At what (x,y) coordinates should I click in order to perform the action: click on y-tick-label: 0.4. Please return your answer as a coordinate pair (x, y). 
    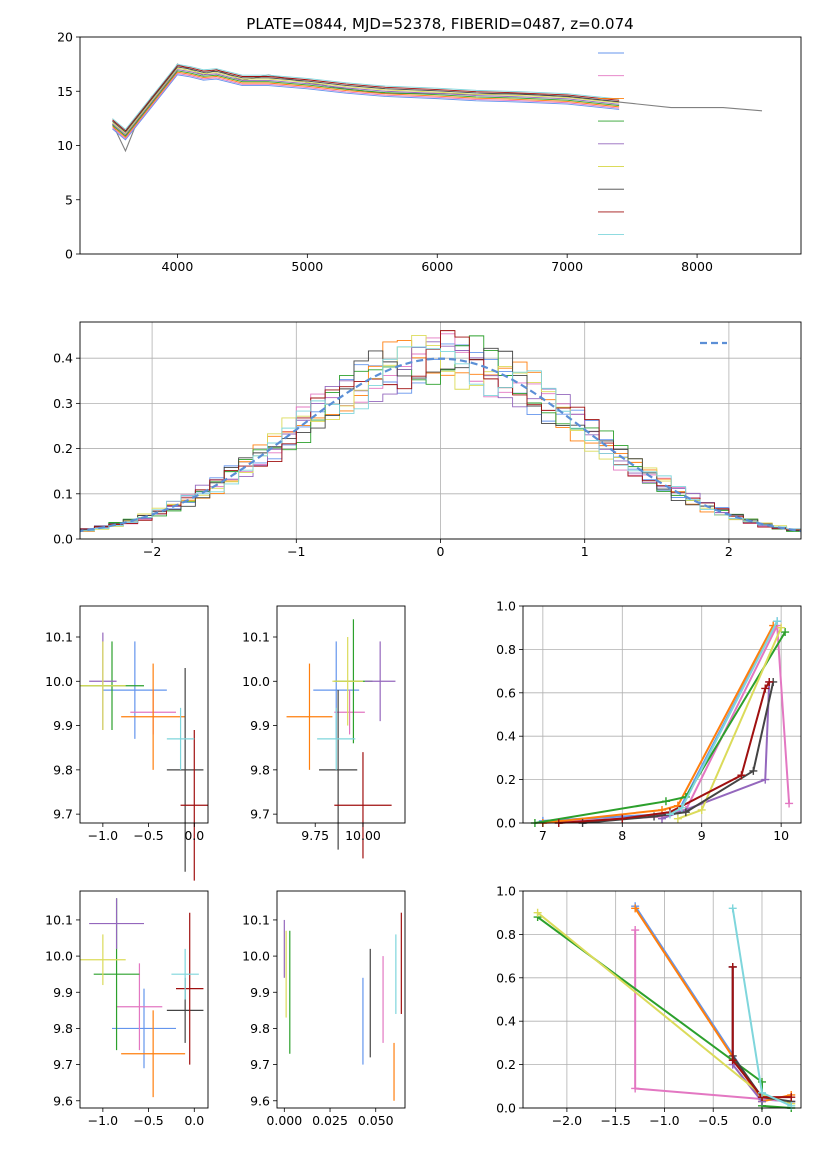
    Looking at the image, I should click on (63, 358).